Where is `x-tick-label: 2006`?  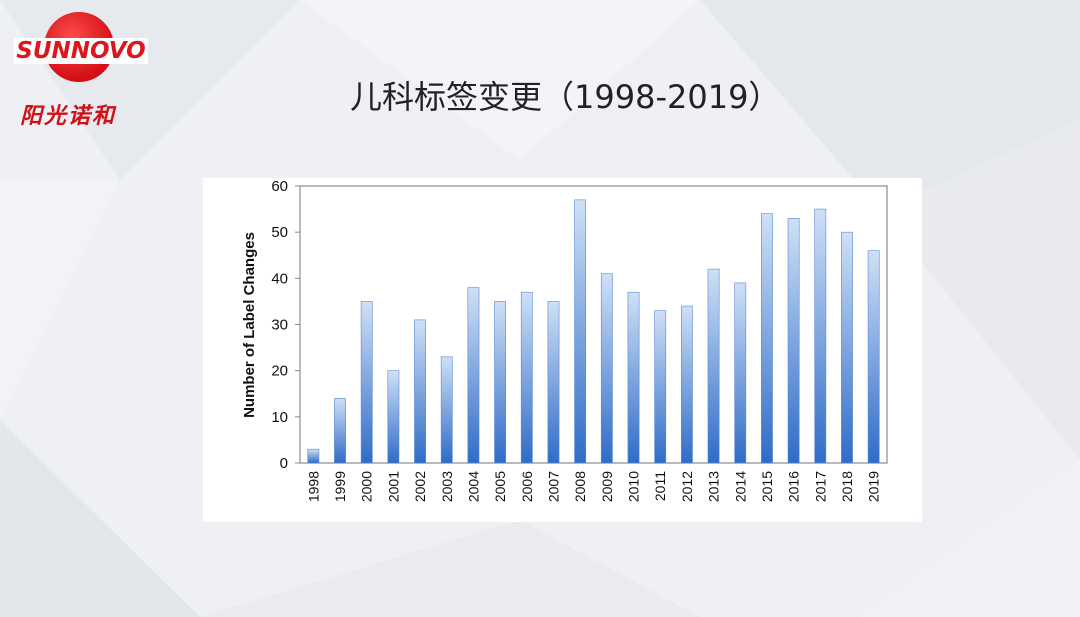
x-tick-label: 2006 is located at coordinates (527, 486).